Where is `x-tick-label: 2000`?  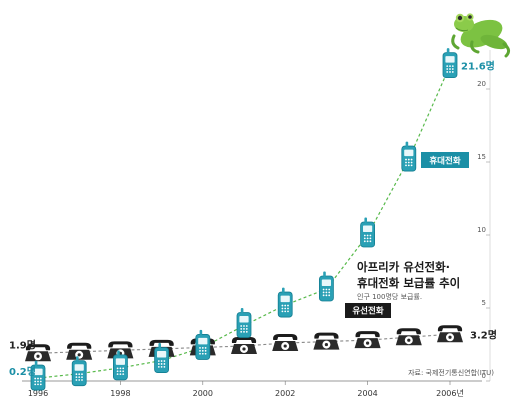
x-tick-label: 2000 is located at coordinates (203, 393).